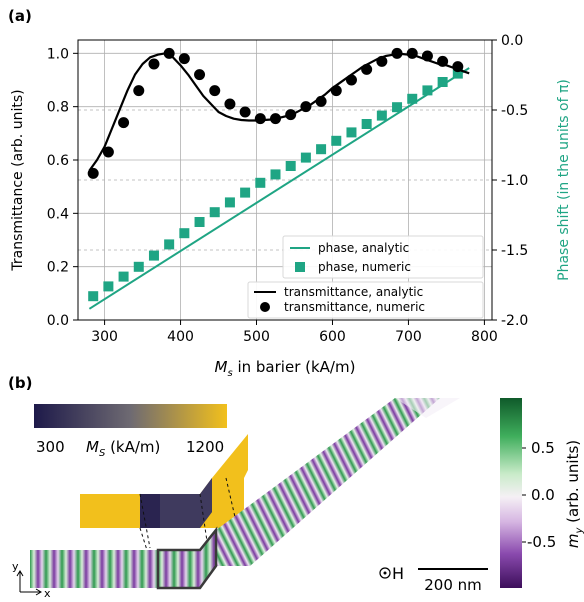 This screenshot has height=602, width=584. I want to click on x-arrowhead-icon, so click(38, 592).